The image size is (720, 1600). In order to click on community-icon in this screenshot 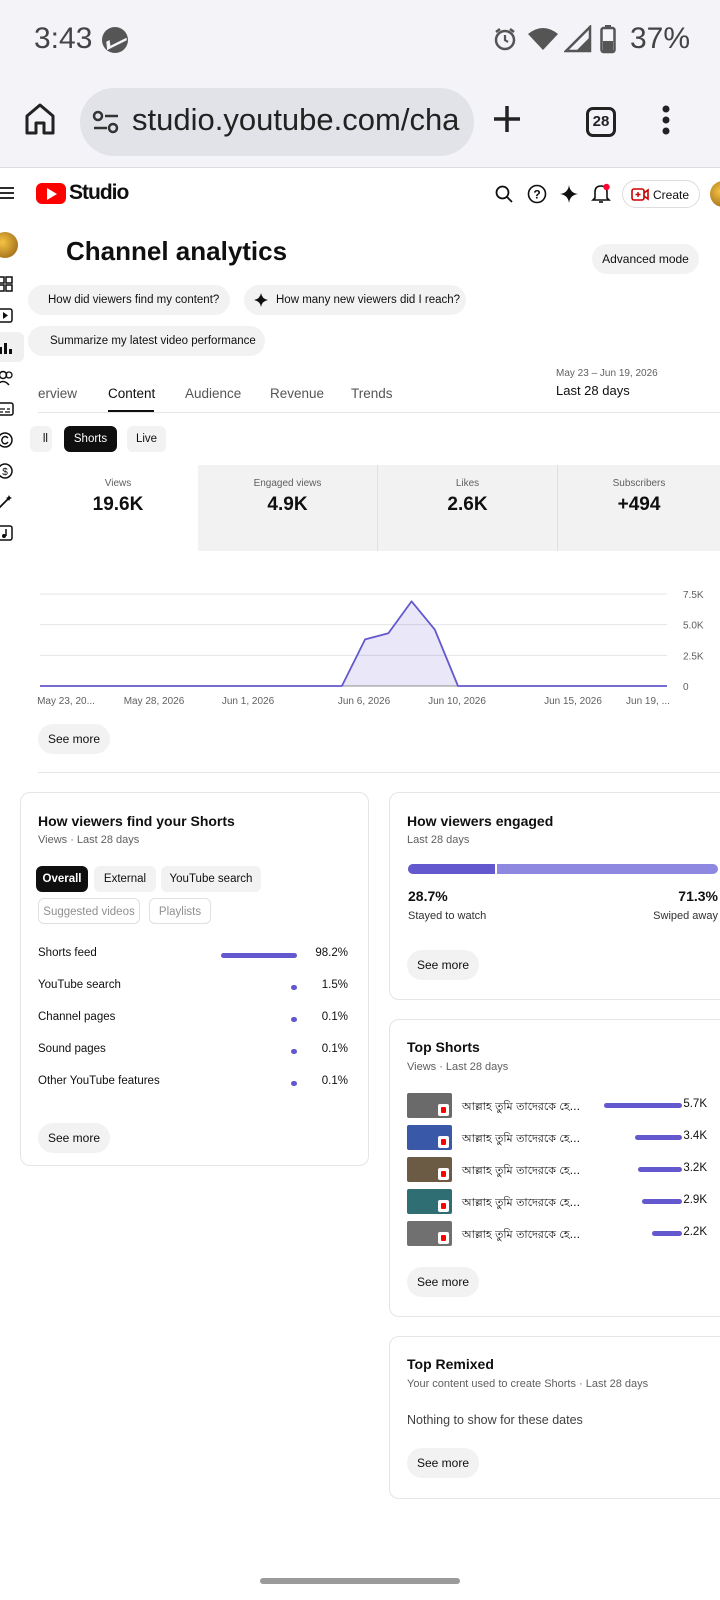, I will do `click(7, 378)`.